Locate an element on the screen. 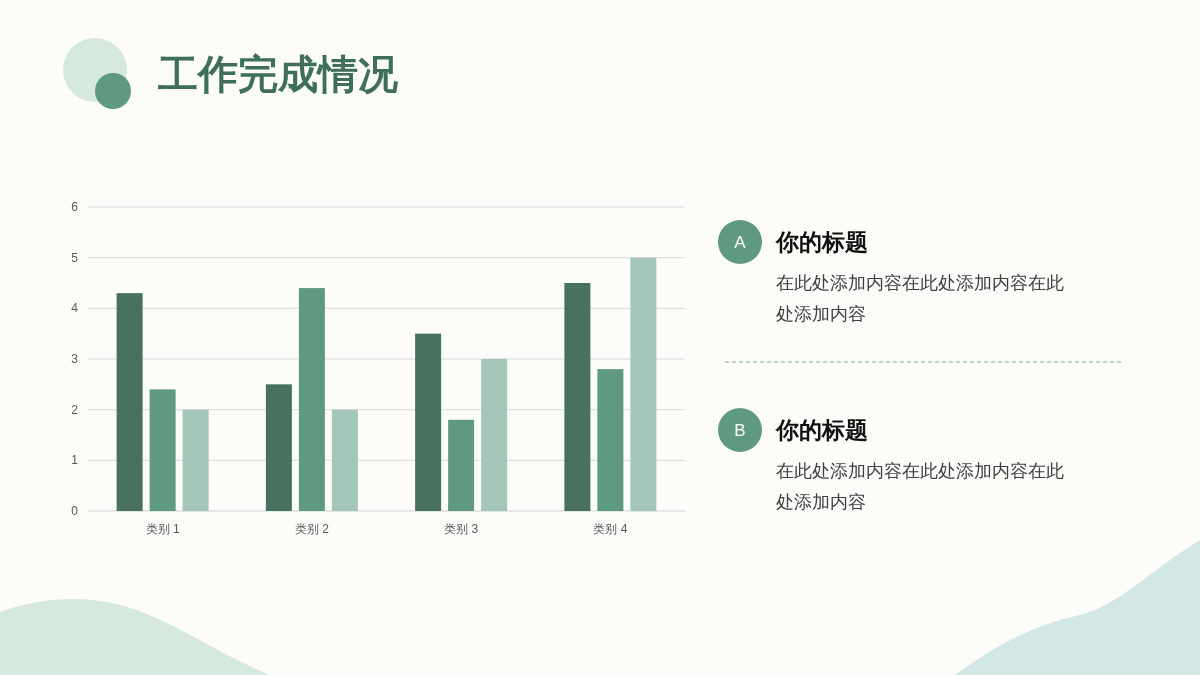 This screenshot has width=1200, height=675. x-tick-label: 类别 1 is located at coordinates (162, 529).